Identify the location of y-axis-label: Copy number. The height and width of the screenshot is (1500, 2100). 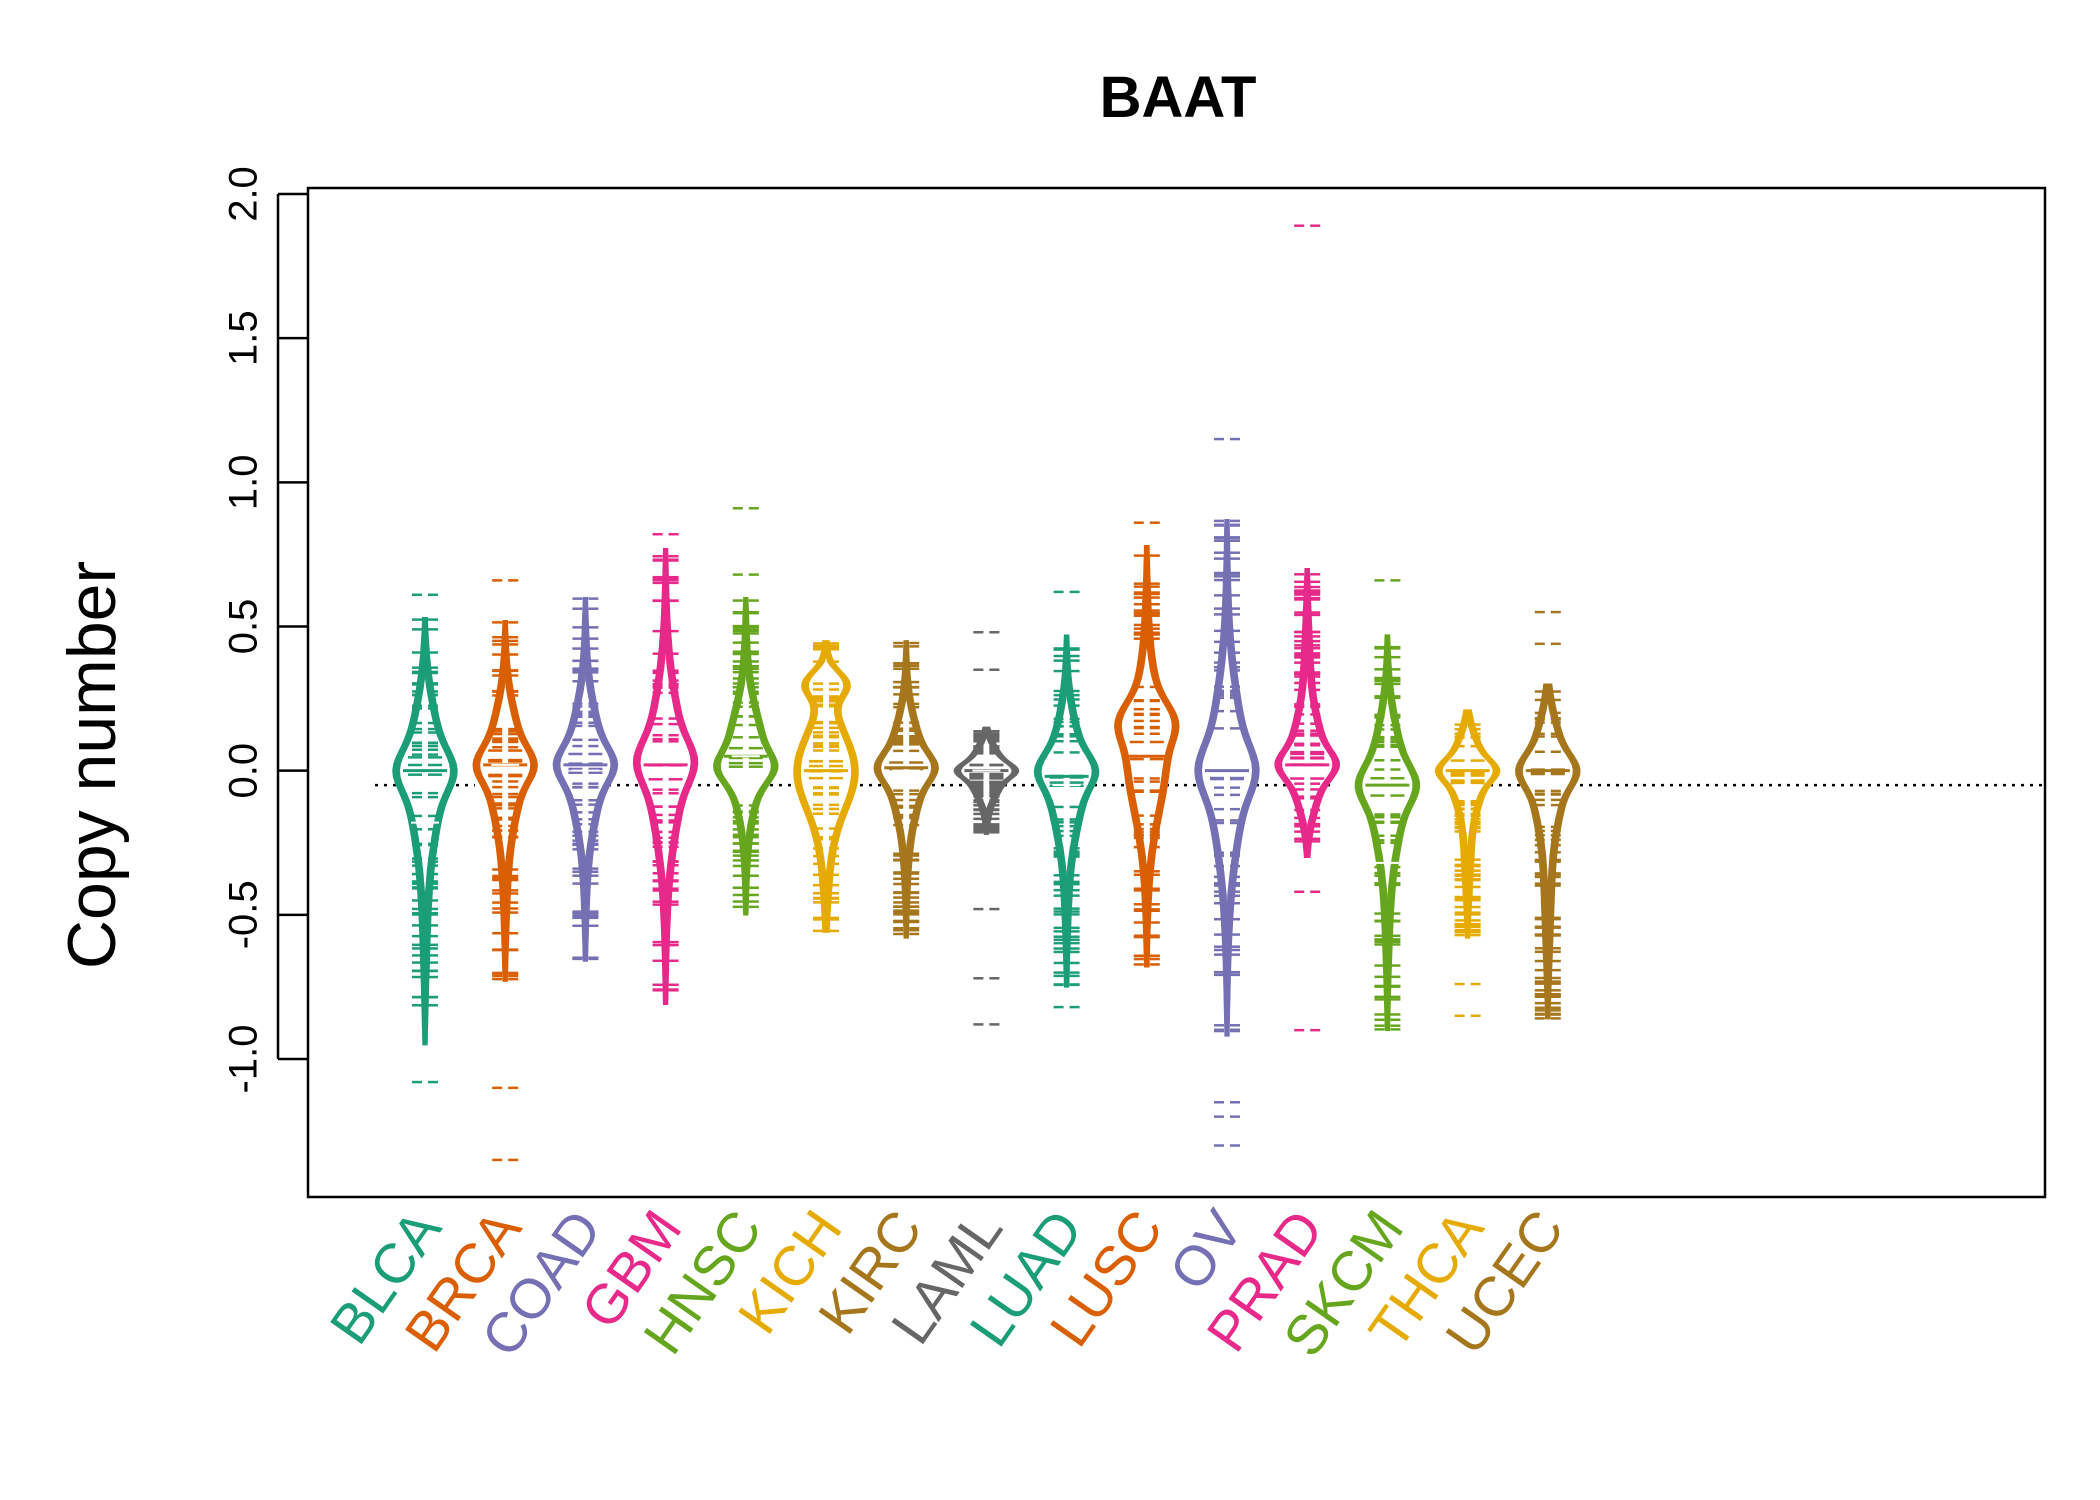
(92, 765).